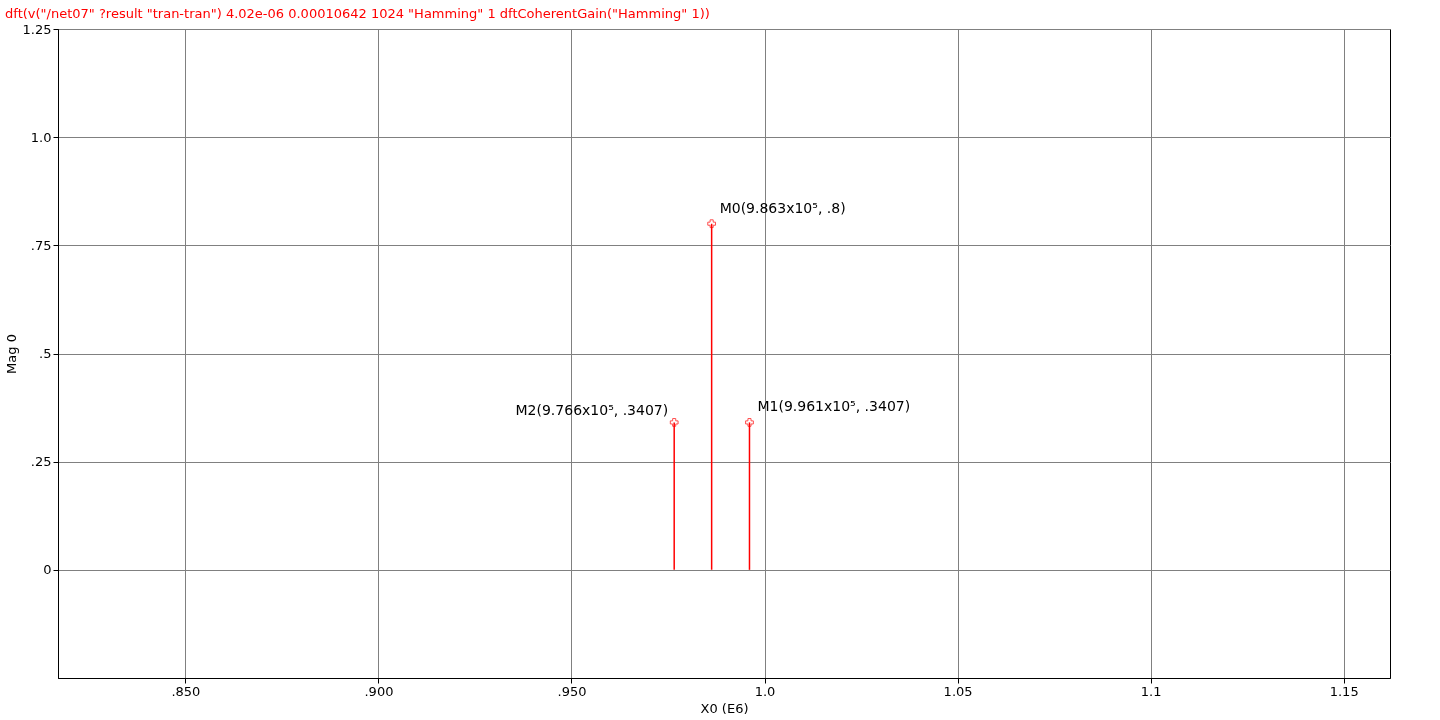 This screenshot has width=1440, height=720. I want to click on x-tick-label: .850, so click(186, 691).